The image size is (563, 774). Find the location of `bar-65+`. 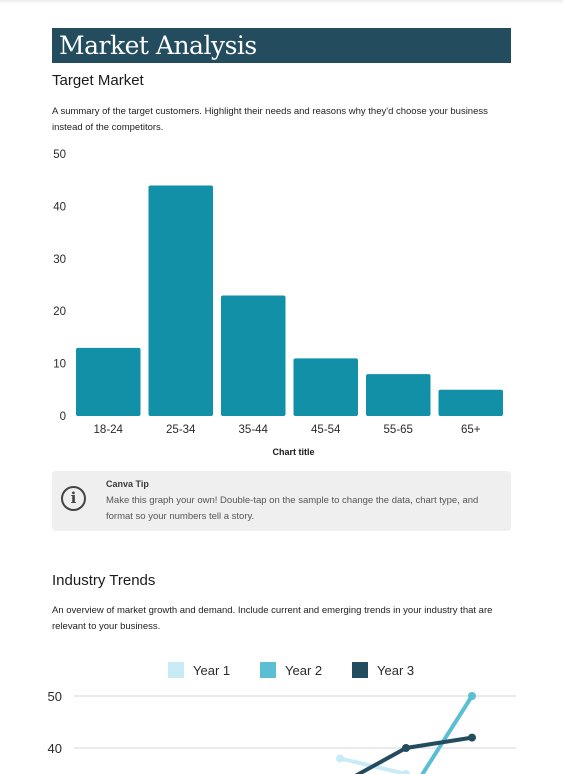

bar-65+ is located at coordinates (470, 402).